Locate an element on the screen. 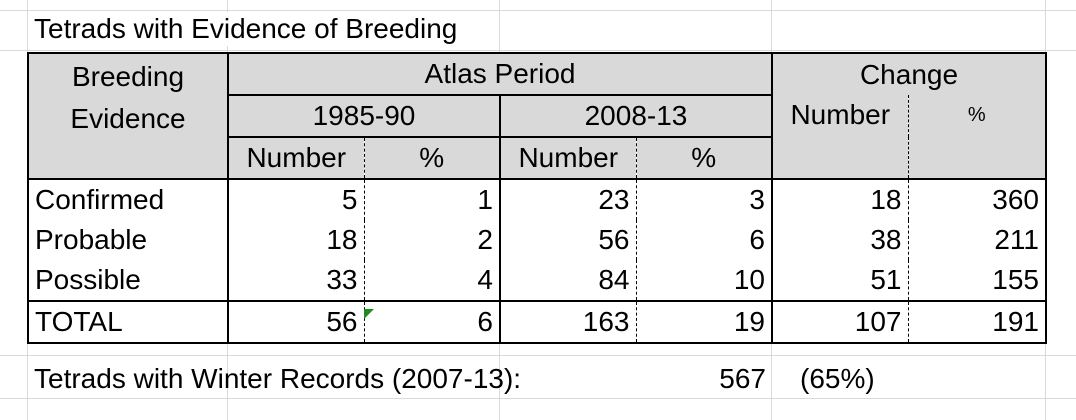 This screenshot has width=1076, height=420. p1-pct-header: % is located at coordinates (432, 158).